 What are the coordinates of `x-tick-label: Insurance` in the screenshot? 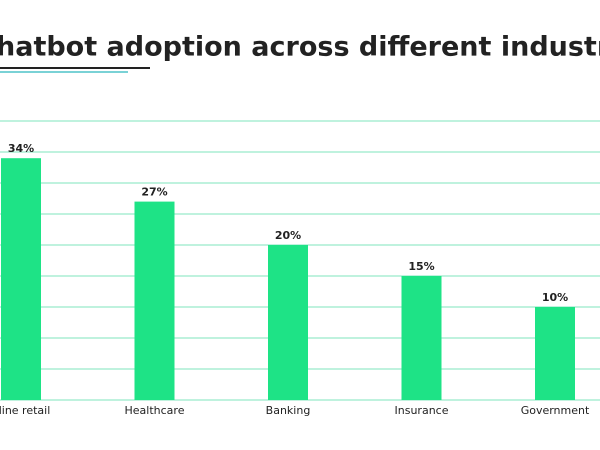 It's located at (422, 410).